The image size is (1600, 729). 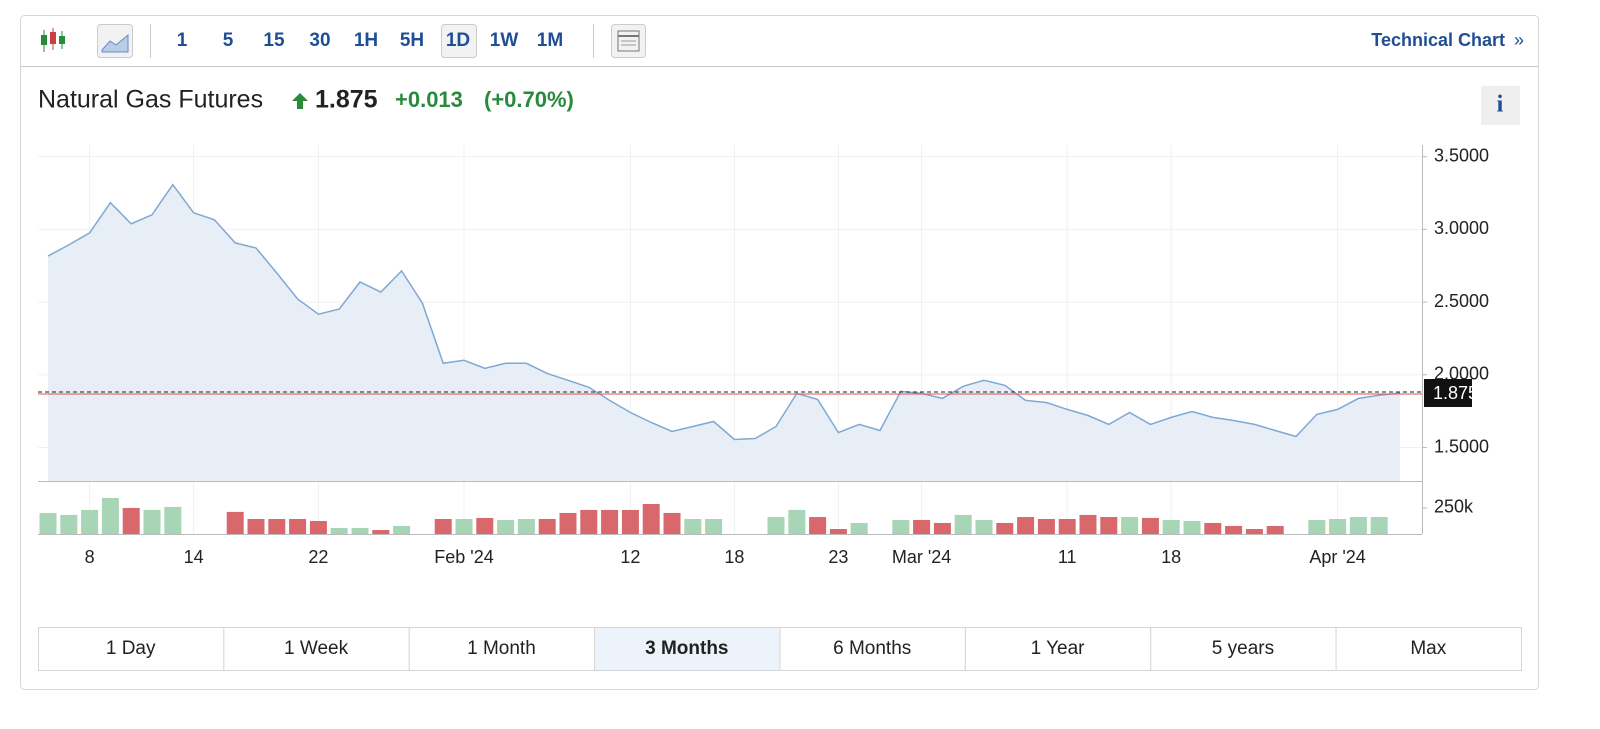 I want to click on range-button: 1 Day, so click(x=131, y=648).